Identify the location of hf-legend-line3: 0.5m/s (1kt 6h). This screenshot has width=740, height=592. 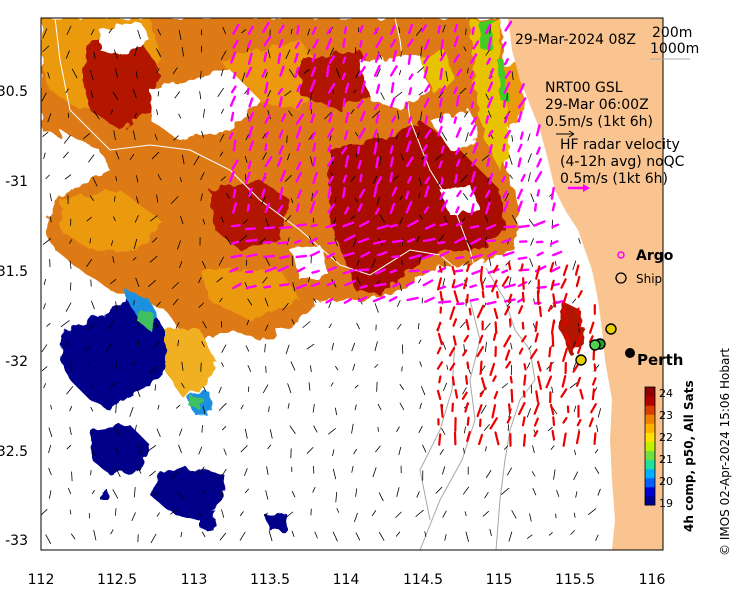
(614, 179).